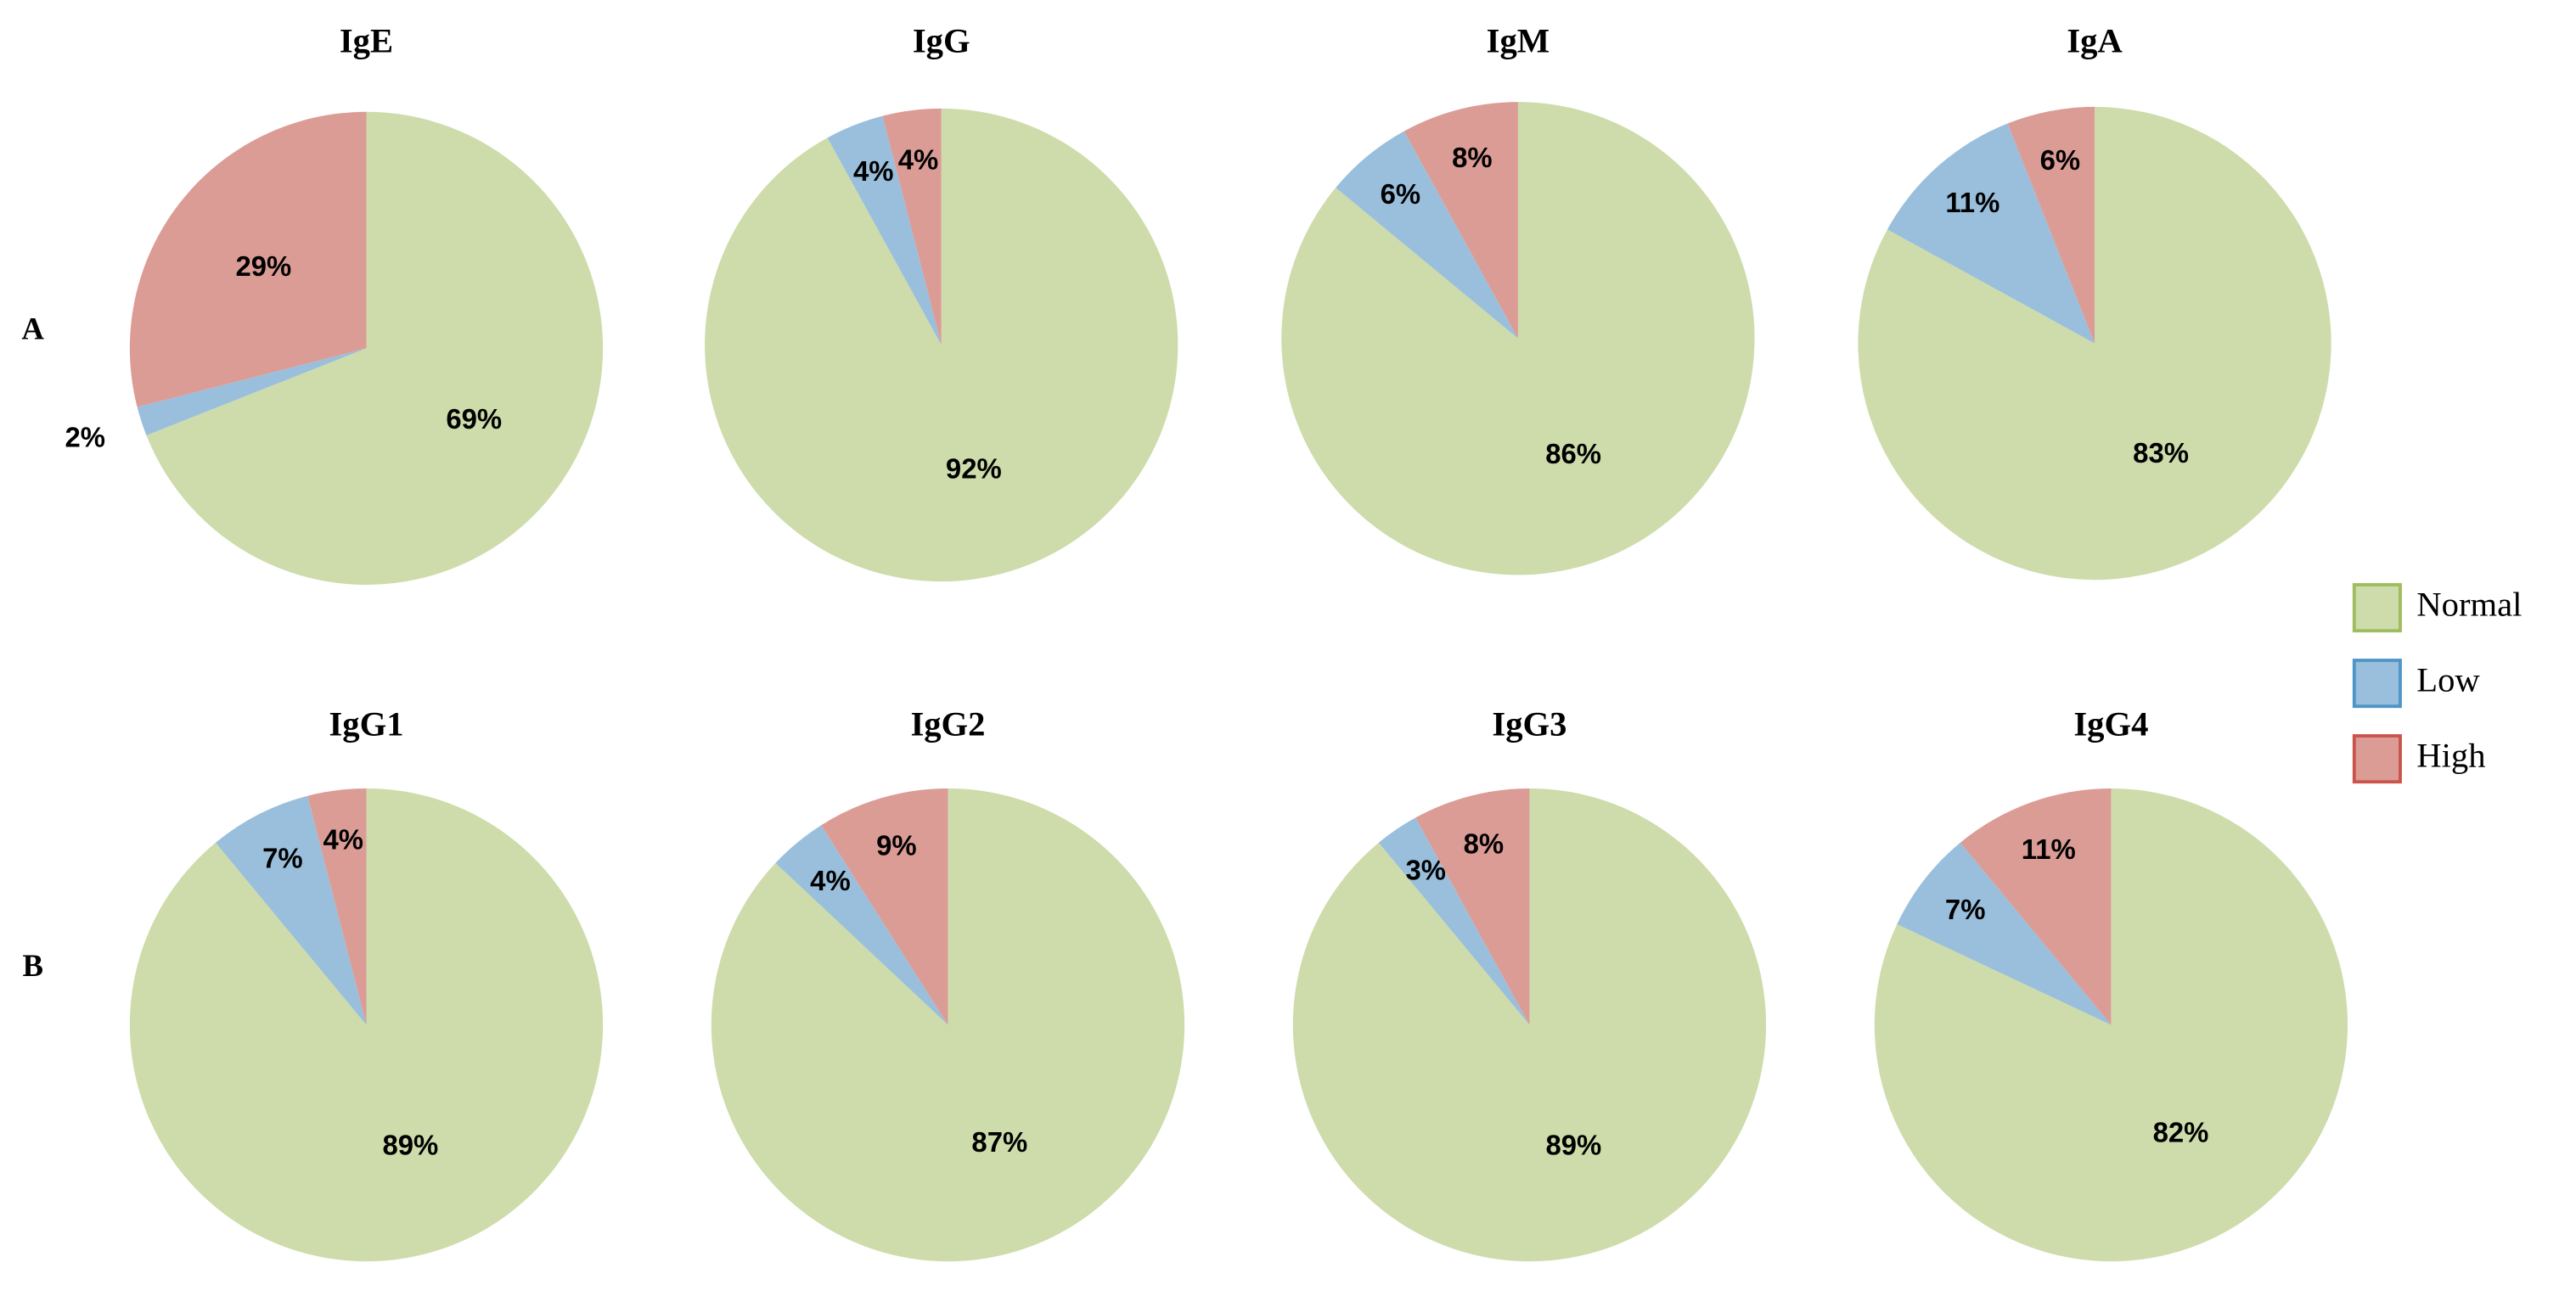 This screenshot has height=1296, width=2576. Describe the element at coordinates (85, 437) in the screenshot. I see `data-label: 2%` at that location.